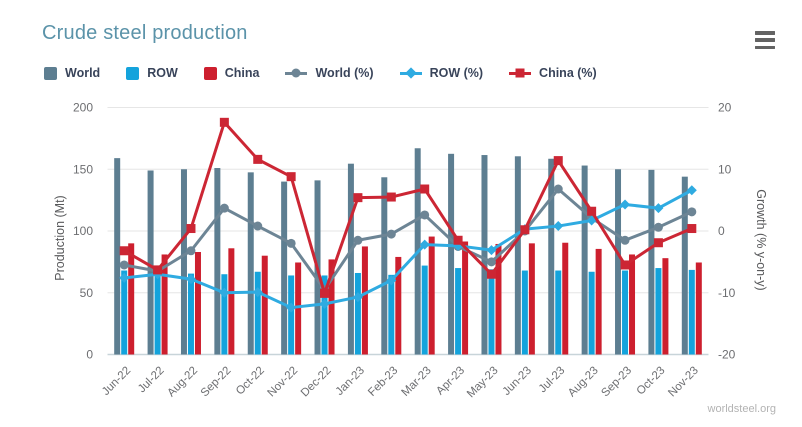 This screenshot has width=802, height=427. Describe the element at coordinates (741, 409) in the screenshot. I see `credits-link: worldsteel.org` at that location.